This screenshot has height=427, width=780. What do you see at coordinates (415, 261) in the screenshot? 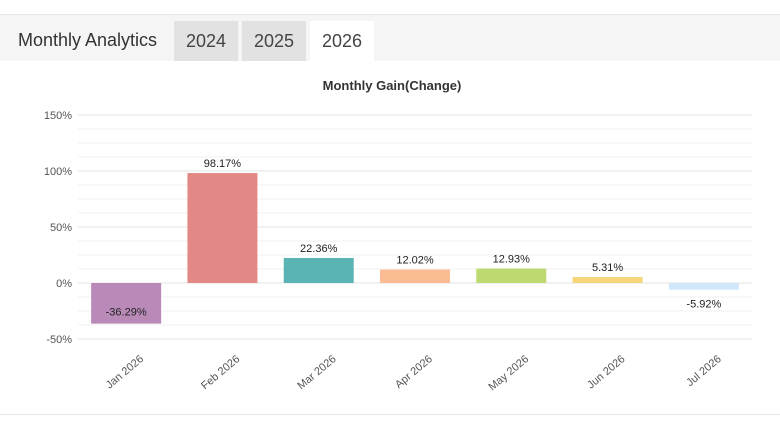
I see `data-label: 12.02%` at bounding box center [415, 261].